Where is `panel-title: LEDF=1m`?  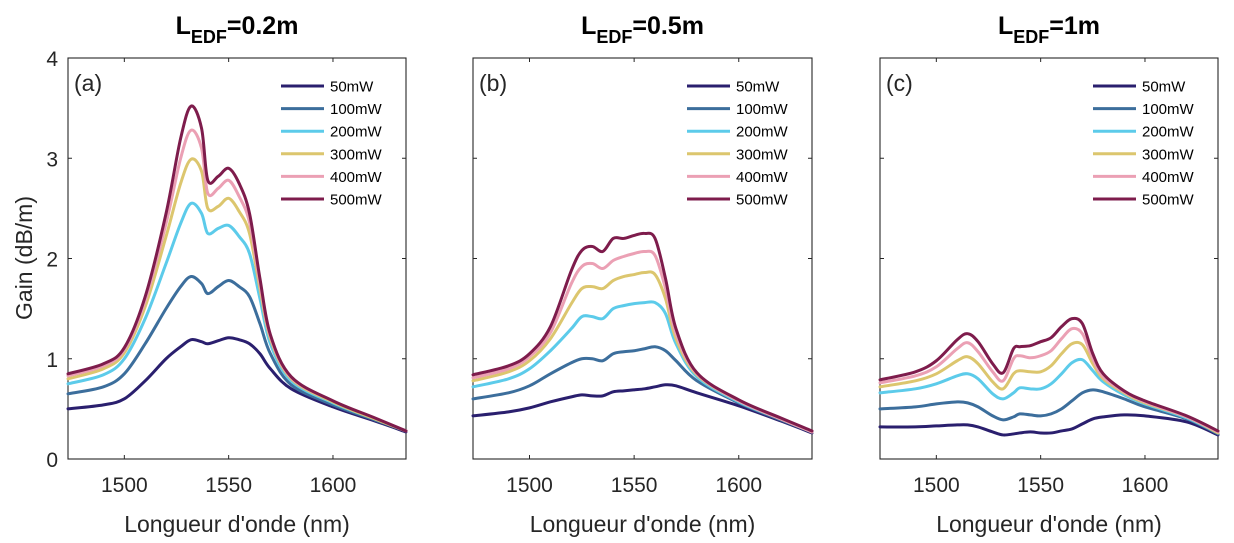 panel-title: LEDF=1m is located at coordinates (1049, 29).